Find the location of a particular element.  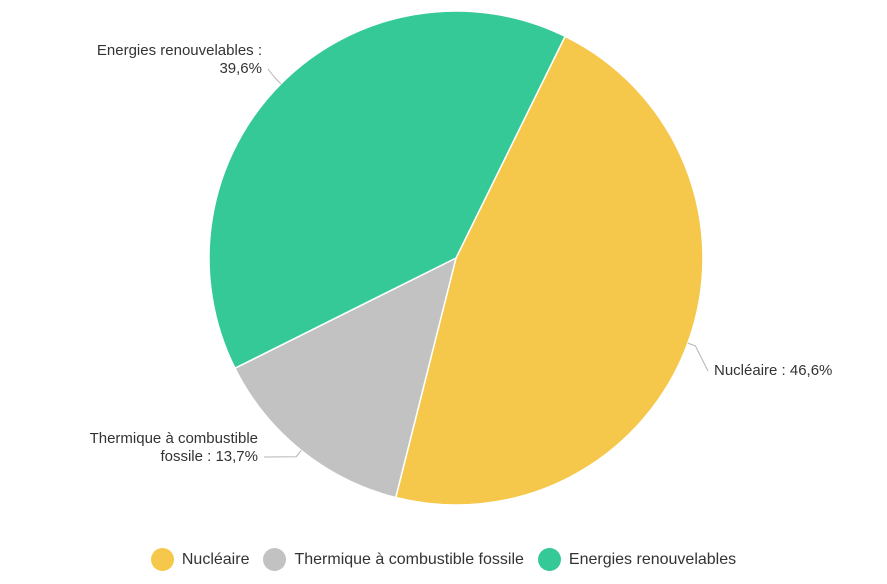

legend-label-renouvelables: Energies renouvelables is located at coordinates (652, 559).